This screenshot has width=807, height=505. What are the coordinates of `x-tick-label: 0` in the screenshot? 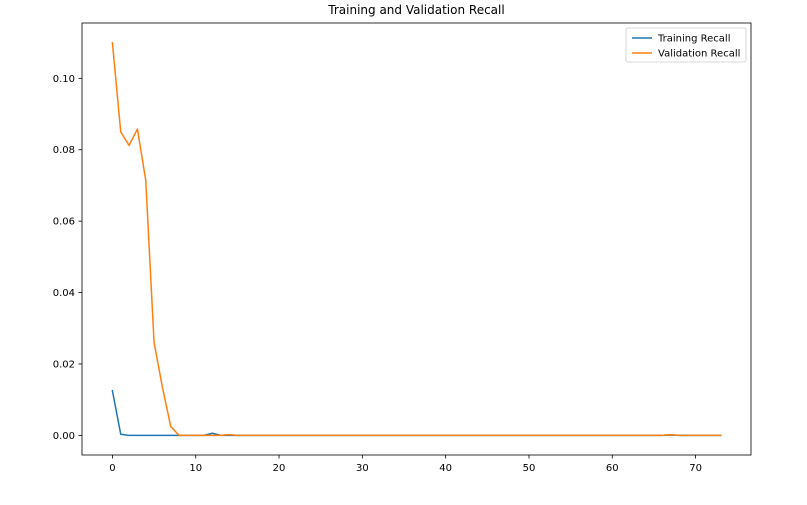 It's located at (112, 468).